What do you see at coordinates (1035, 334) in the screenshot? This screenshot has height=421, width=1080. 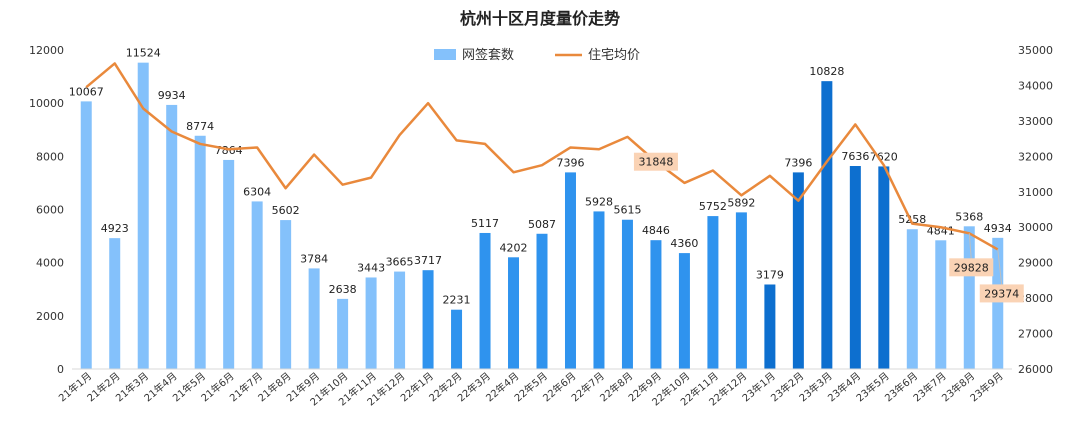 I see `y-right-tick: 27000` at bounding box center [1035, 334].